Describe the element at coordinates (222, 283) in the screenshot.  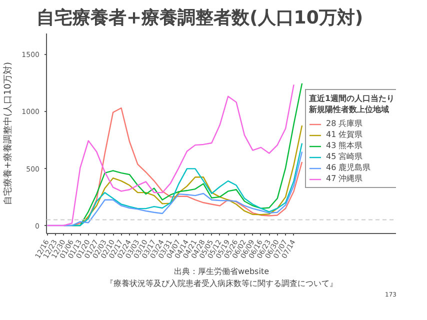
I see `text: 『療養状況等及び入院患者受入病床数等に関する調査について』` at that location.